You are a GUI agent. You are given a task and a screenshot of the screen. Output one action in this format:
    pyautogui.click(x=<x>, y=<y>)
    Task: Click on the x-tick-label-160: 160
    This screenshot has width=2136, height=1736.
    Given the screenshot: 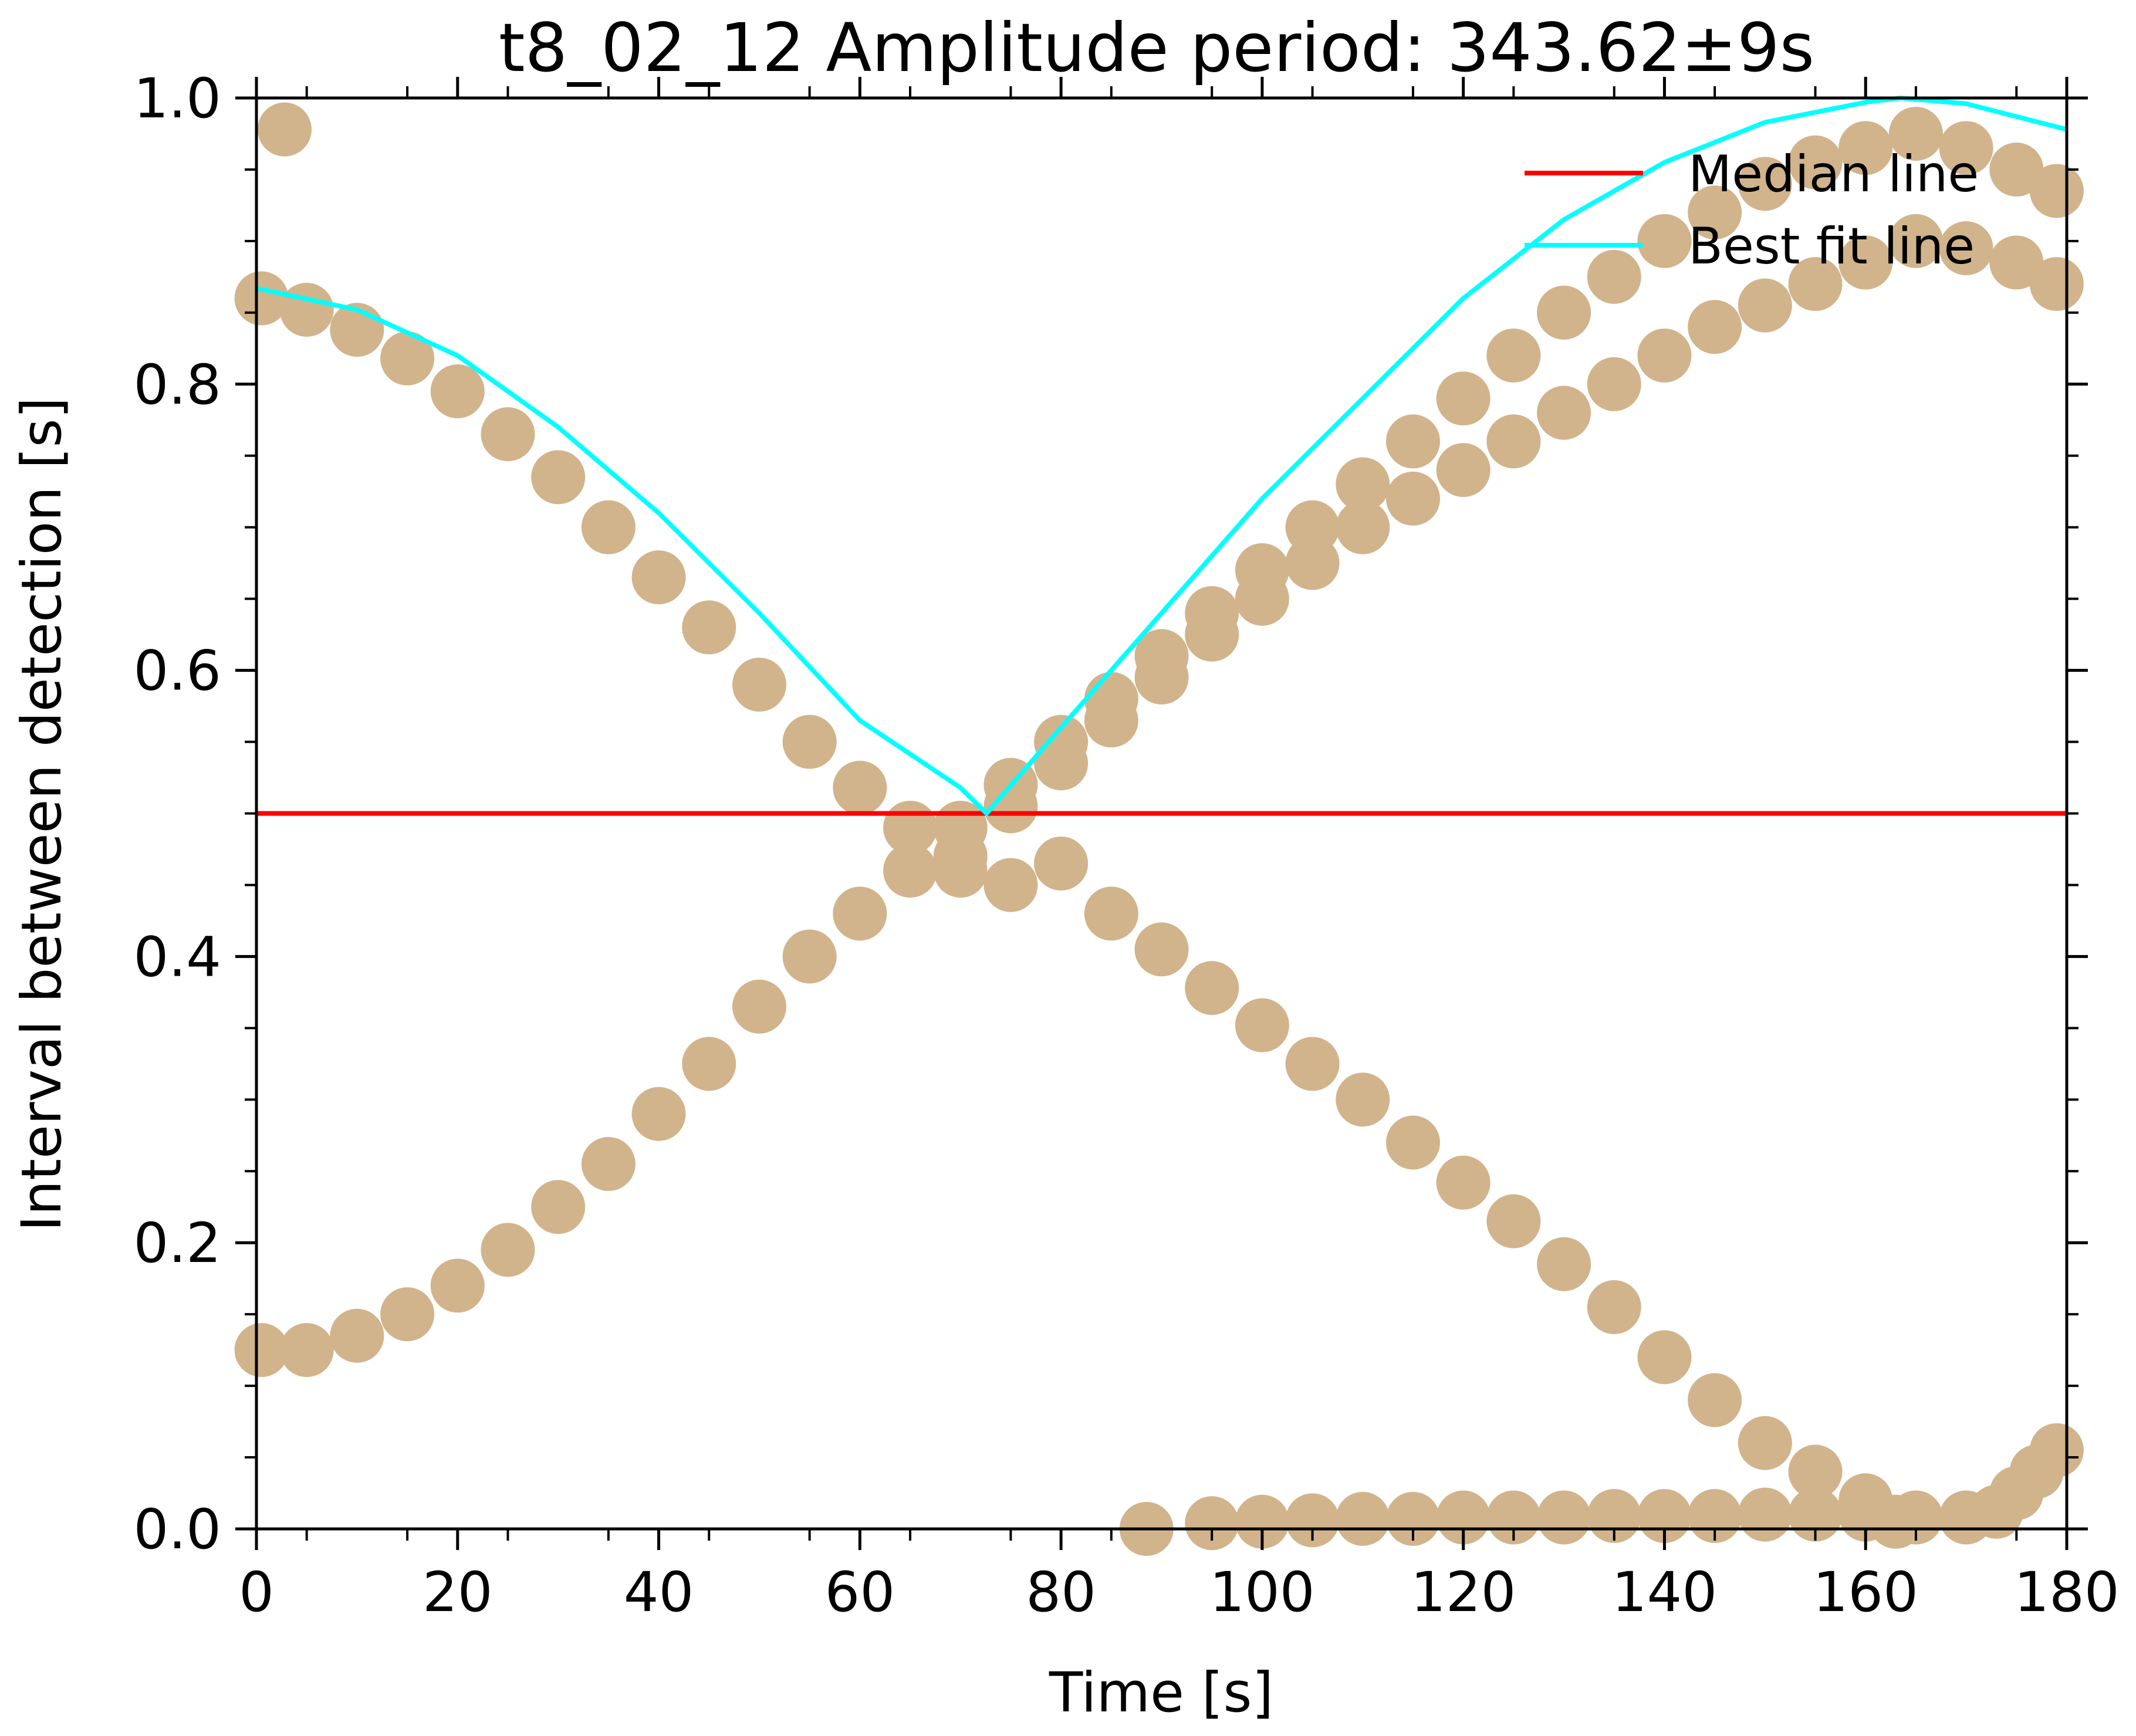 What is the action you would take?
    pyautogui.click(x=1865, y=1593)
    